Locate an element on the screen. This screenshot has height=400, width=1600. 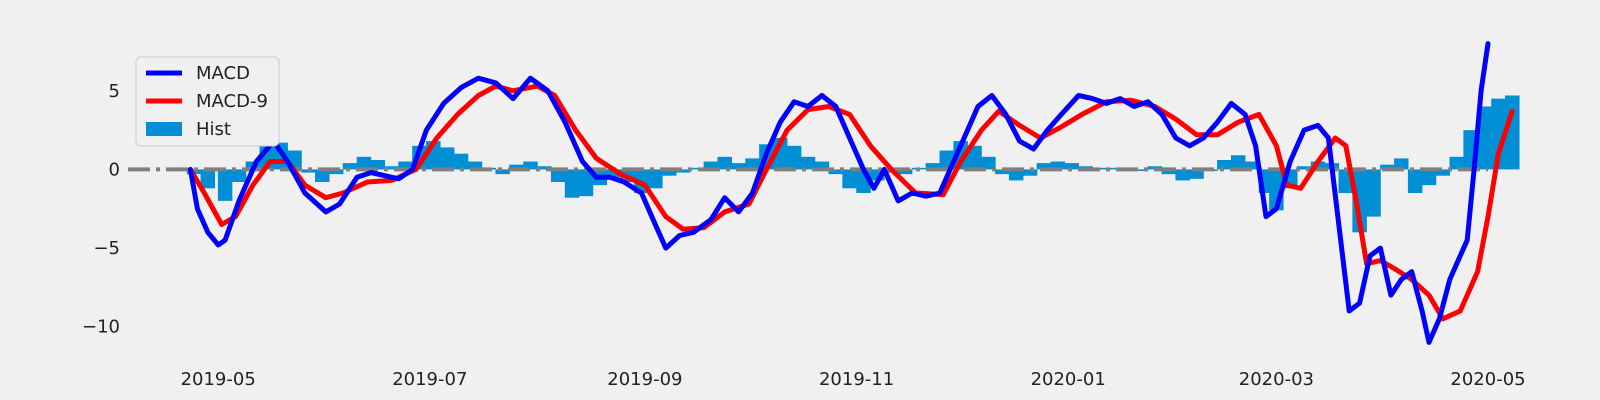
legend: MACD MACD-9 Hist is located at coordinates (207, 101).